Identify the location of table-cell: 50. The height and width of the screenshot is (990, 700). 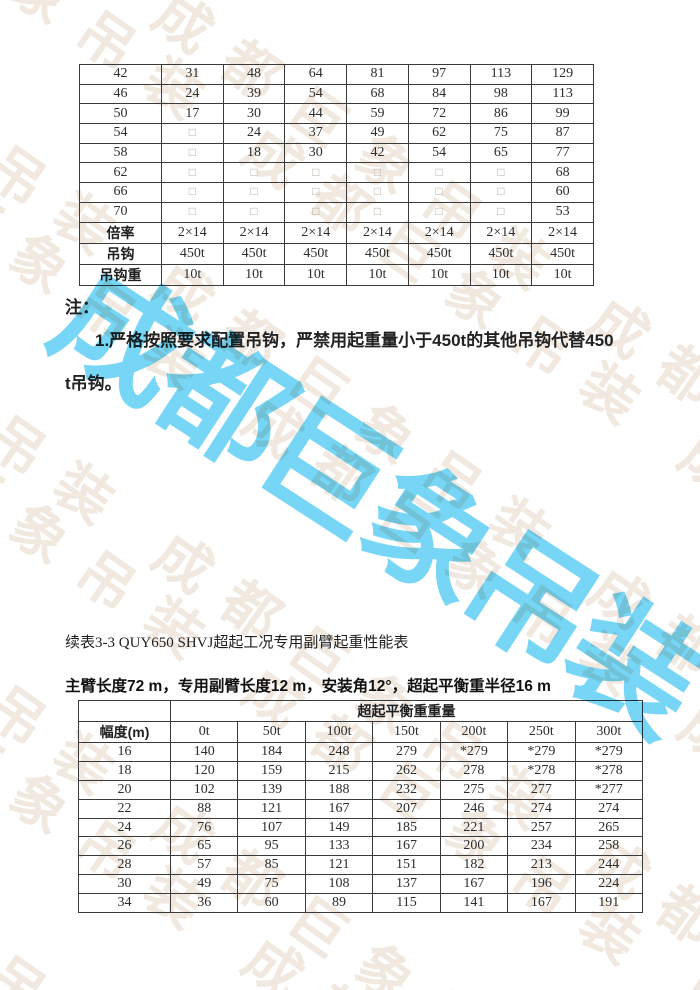
(120, 114).